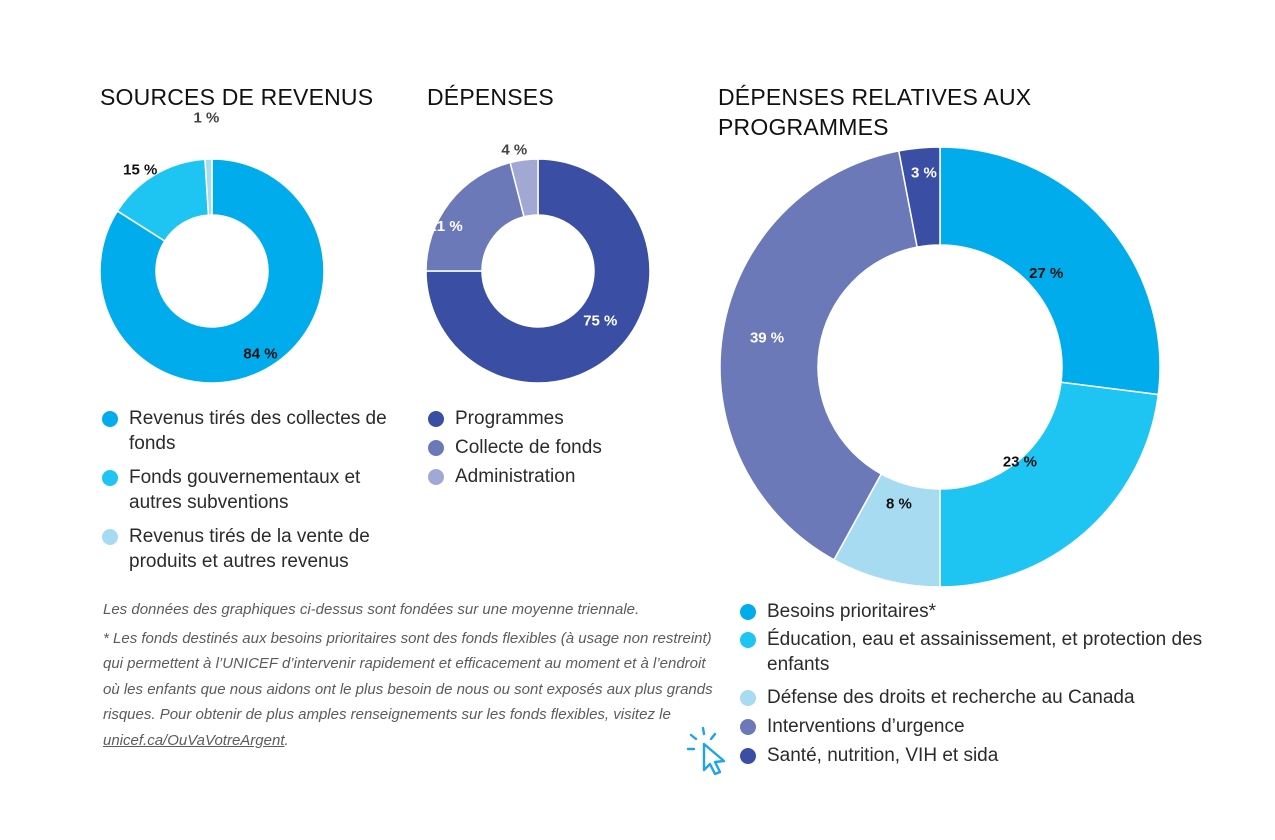 This screenshot has width=1275, height=840. Describe the element at coordinates (509, 418) in the screenshot. I see `legend-label: Programmes` at that location.